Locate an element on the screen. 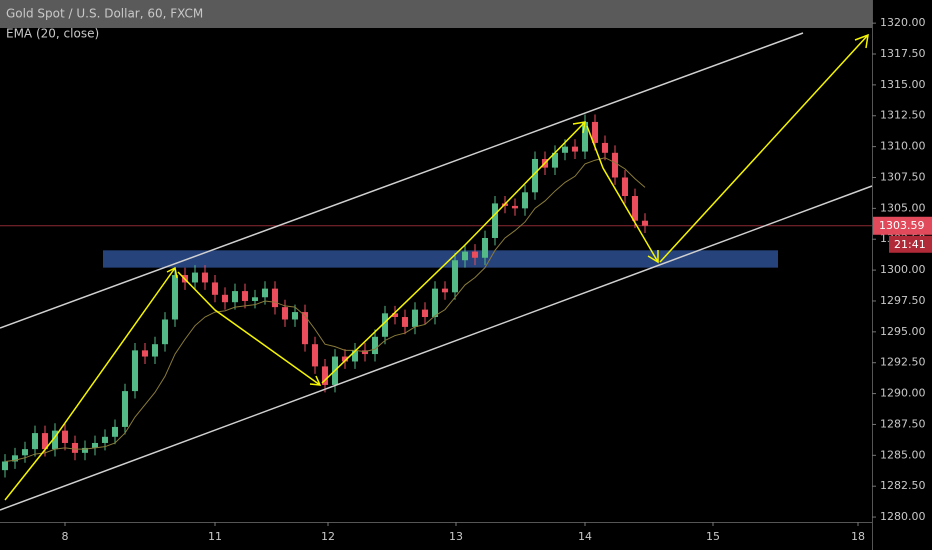 The image size is (932, 550). y-tick-label: 1300.00 is located at coordinates (903, 269).